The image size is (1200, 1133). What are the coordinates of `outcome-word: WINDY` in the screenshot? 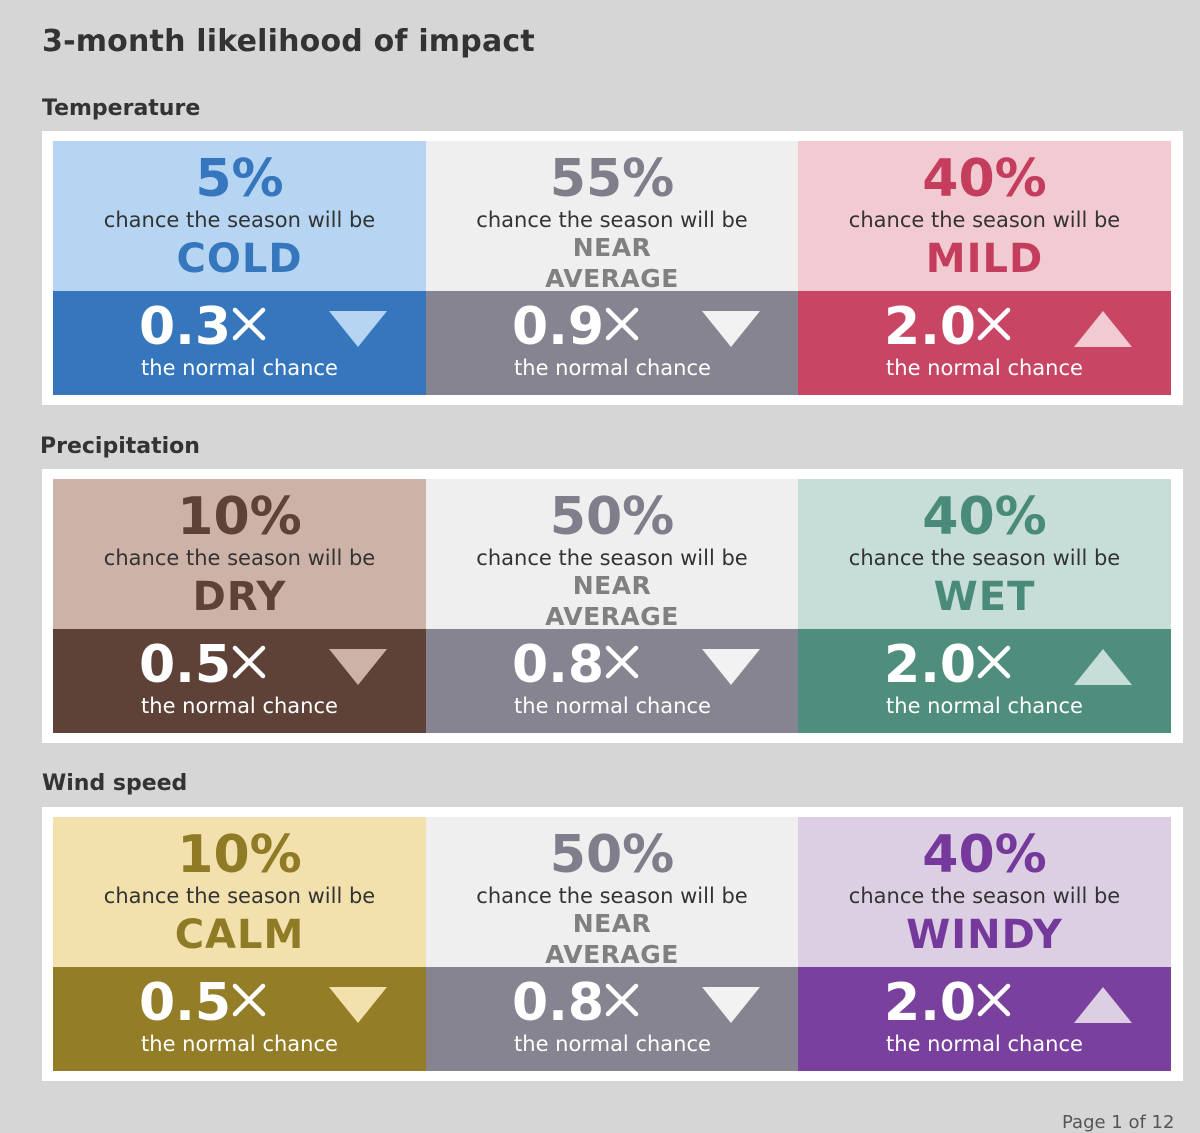 It's located at (984, 935).